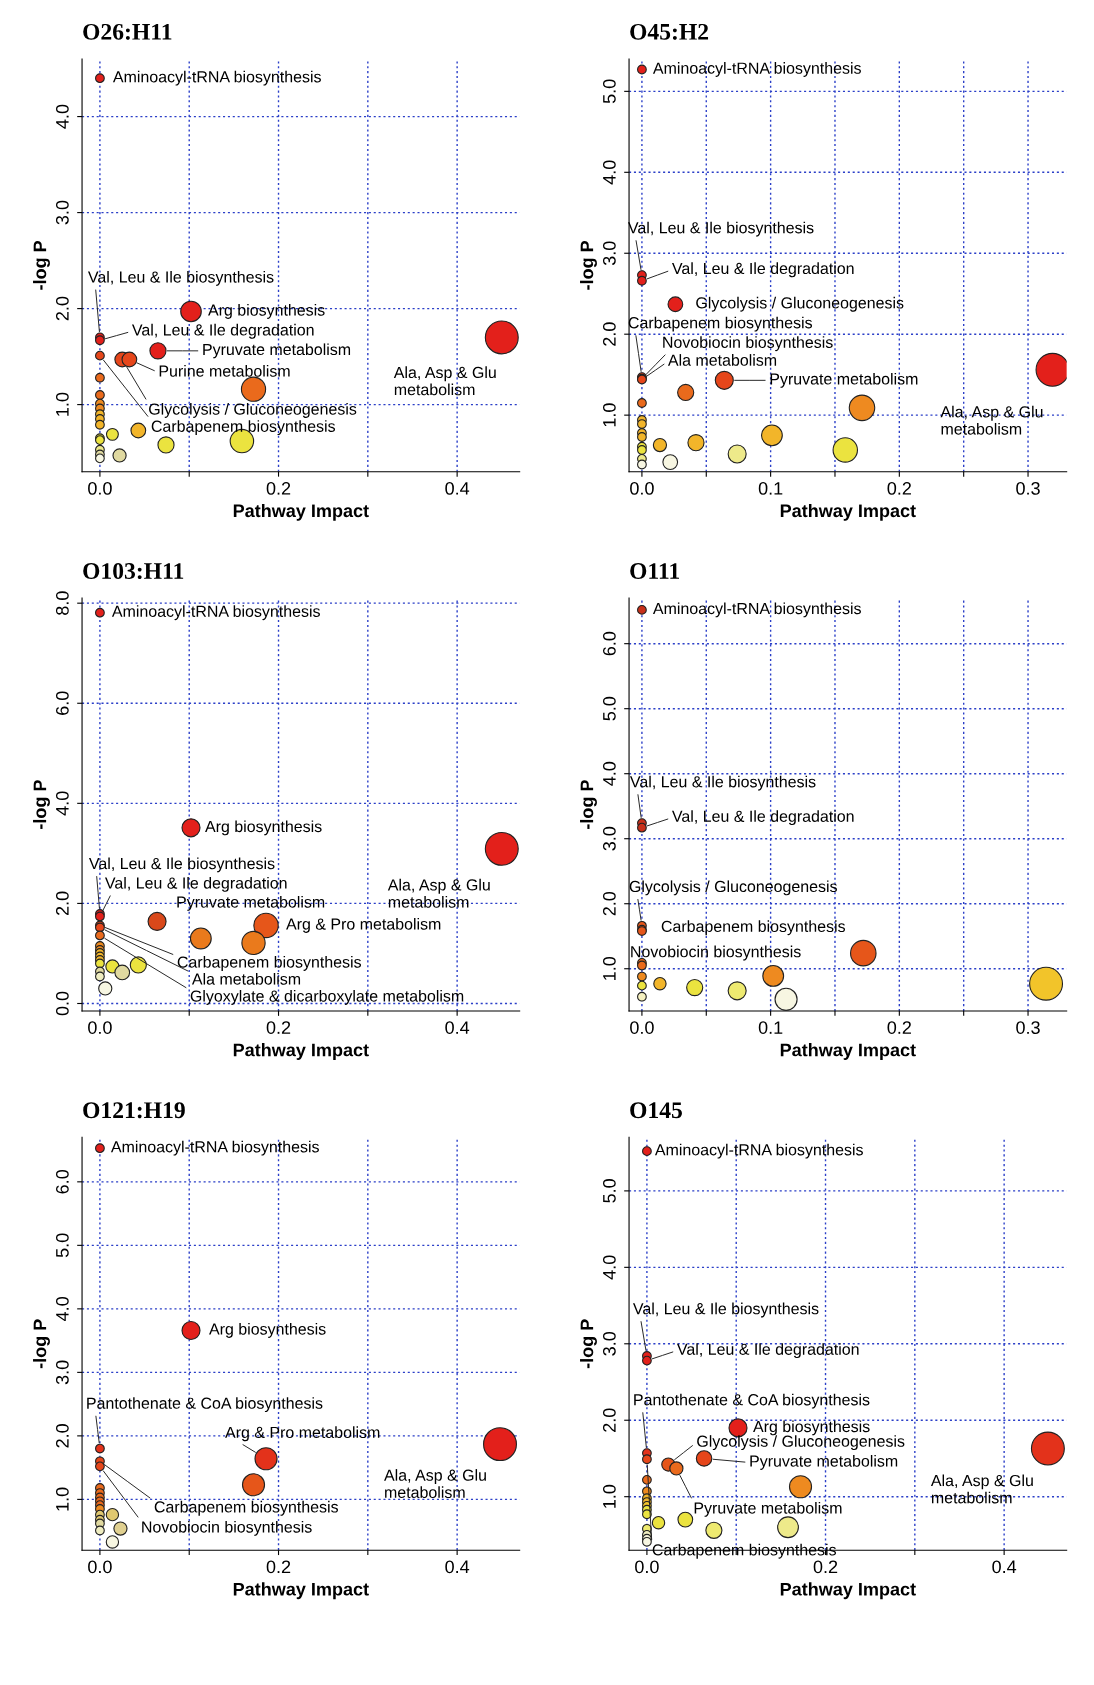 The width and height of the screenshot is (1094, 1685). Describe the element at coordinates (224, 371) in the screenshot. I see `annotation: Purine metabolism` at that location.